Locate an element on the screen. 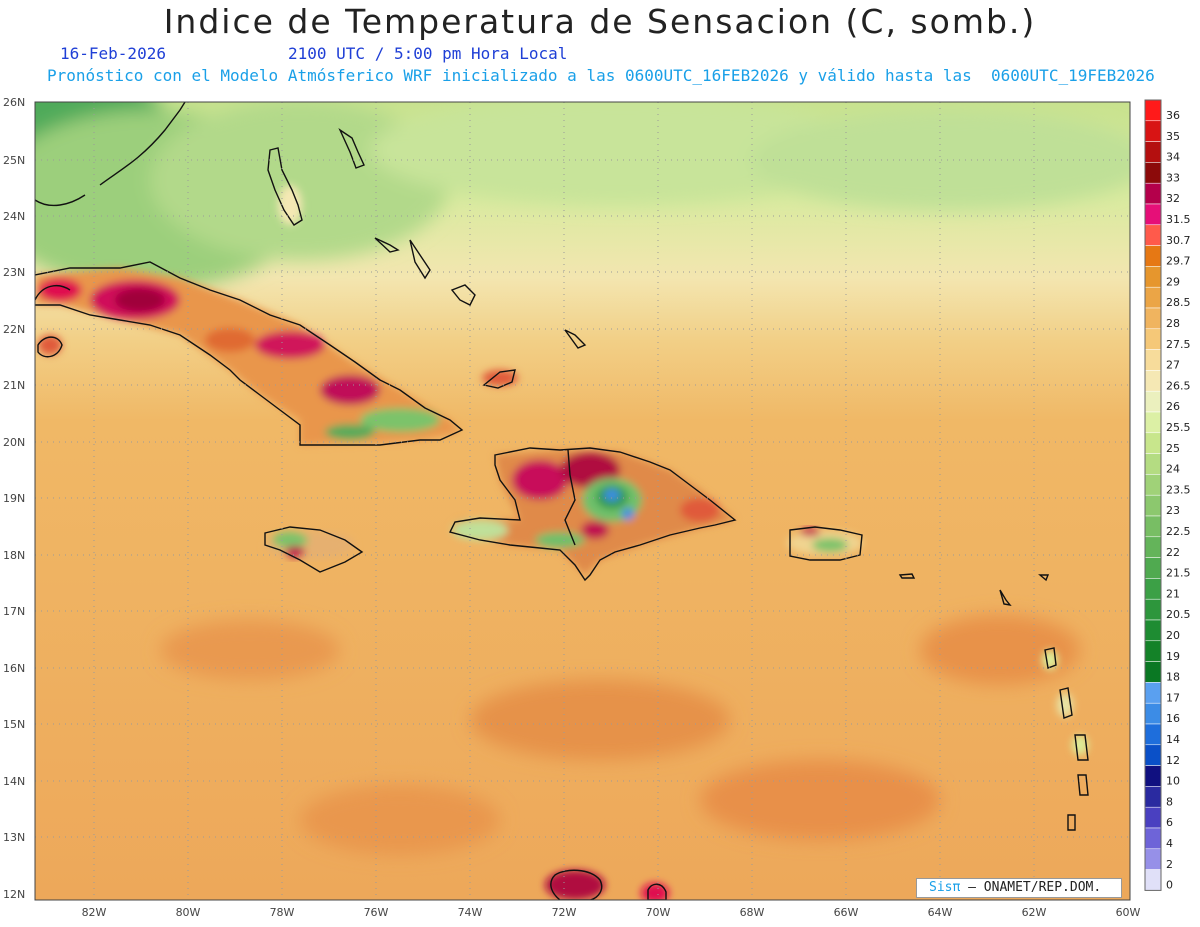  lat-label: 19N is located at coordinates (14, 498).